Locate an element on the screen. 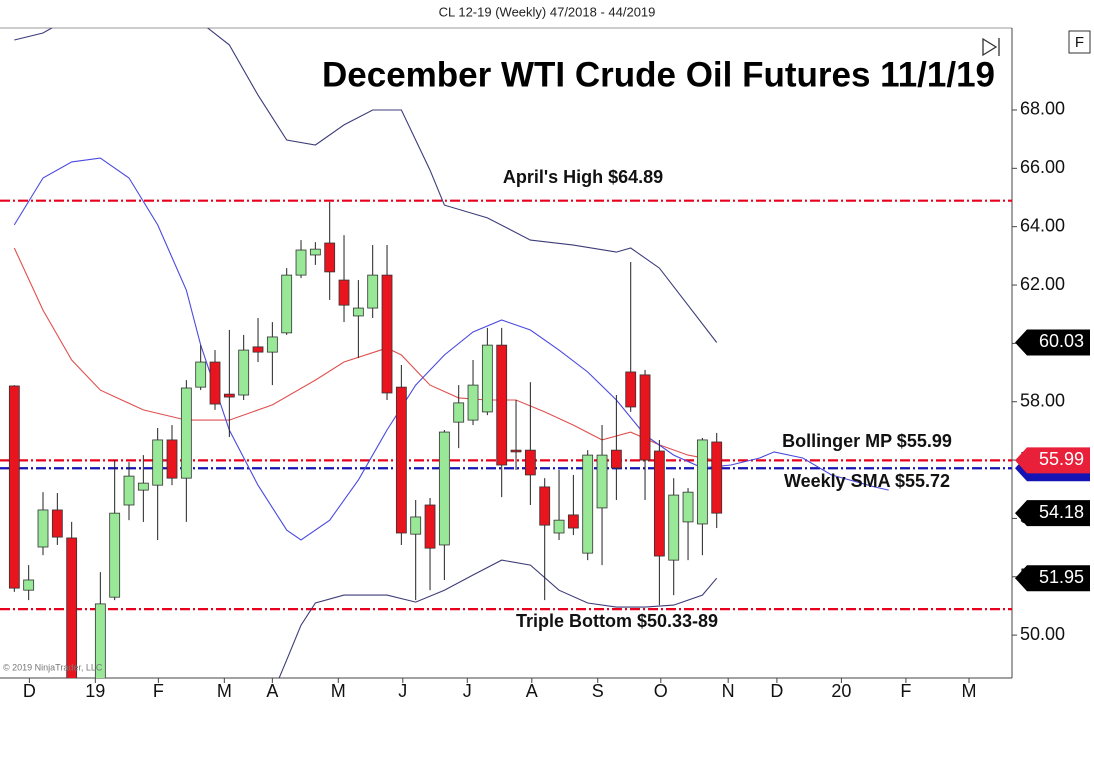  x-tick-label: 19 is located at coordinates (95, 691).